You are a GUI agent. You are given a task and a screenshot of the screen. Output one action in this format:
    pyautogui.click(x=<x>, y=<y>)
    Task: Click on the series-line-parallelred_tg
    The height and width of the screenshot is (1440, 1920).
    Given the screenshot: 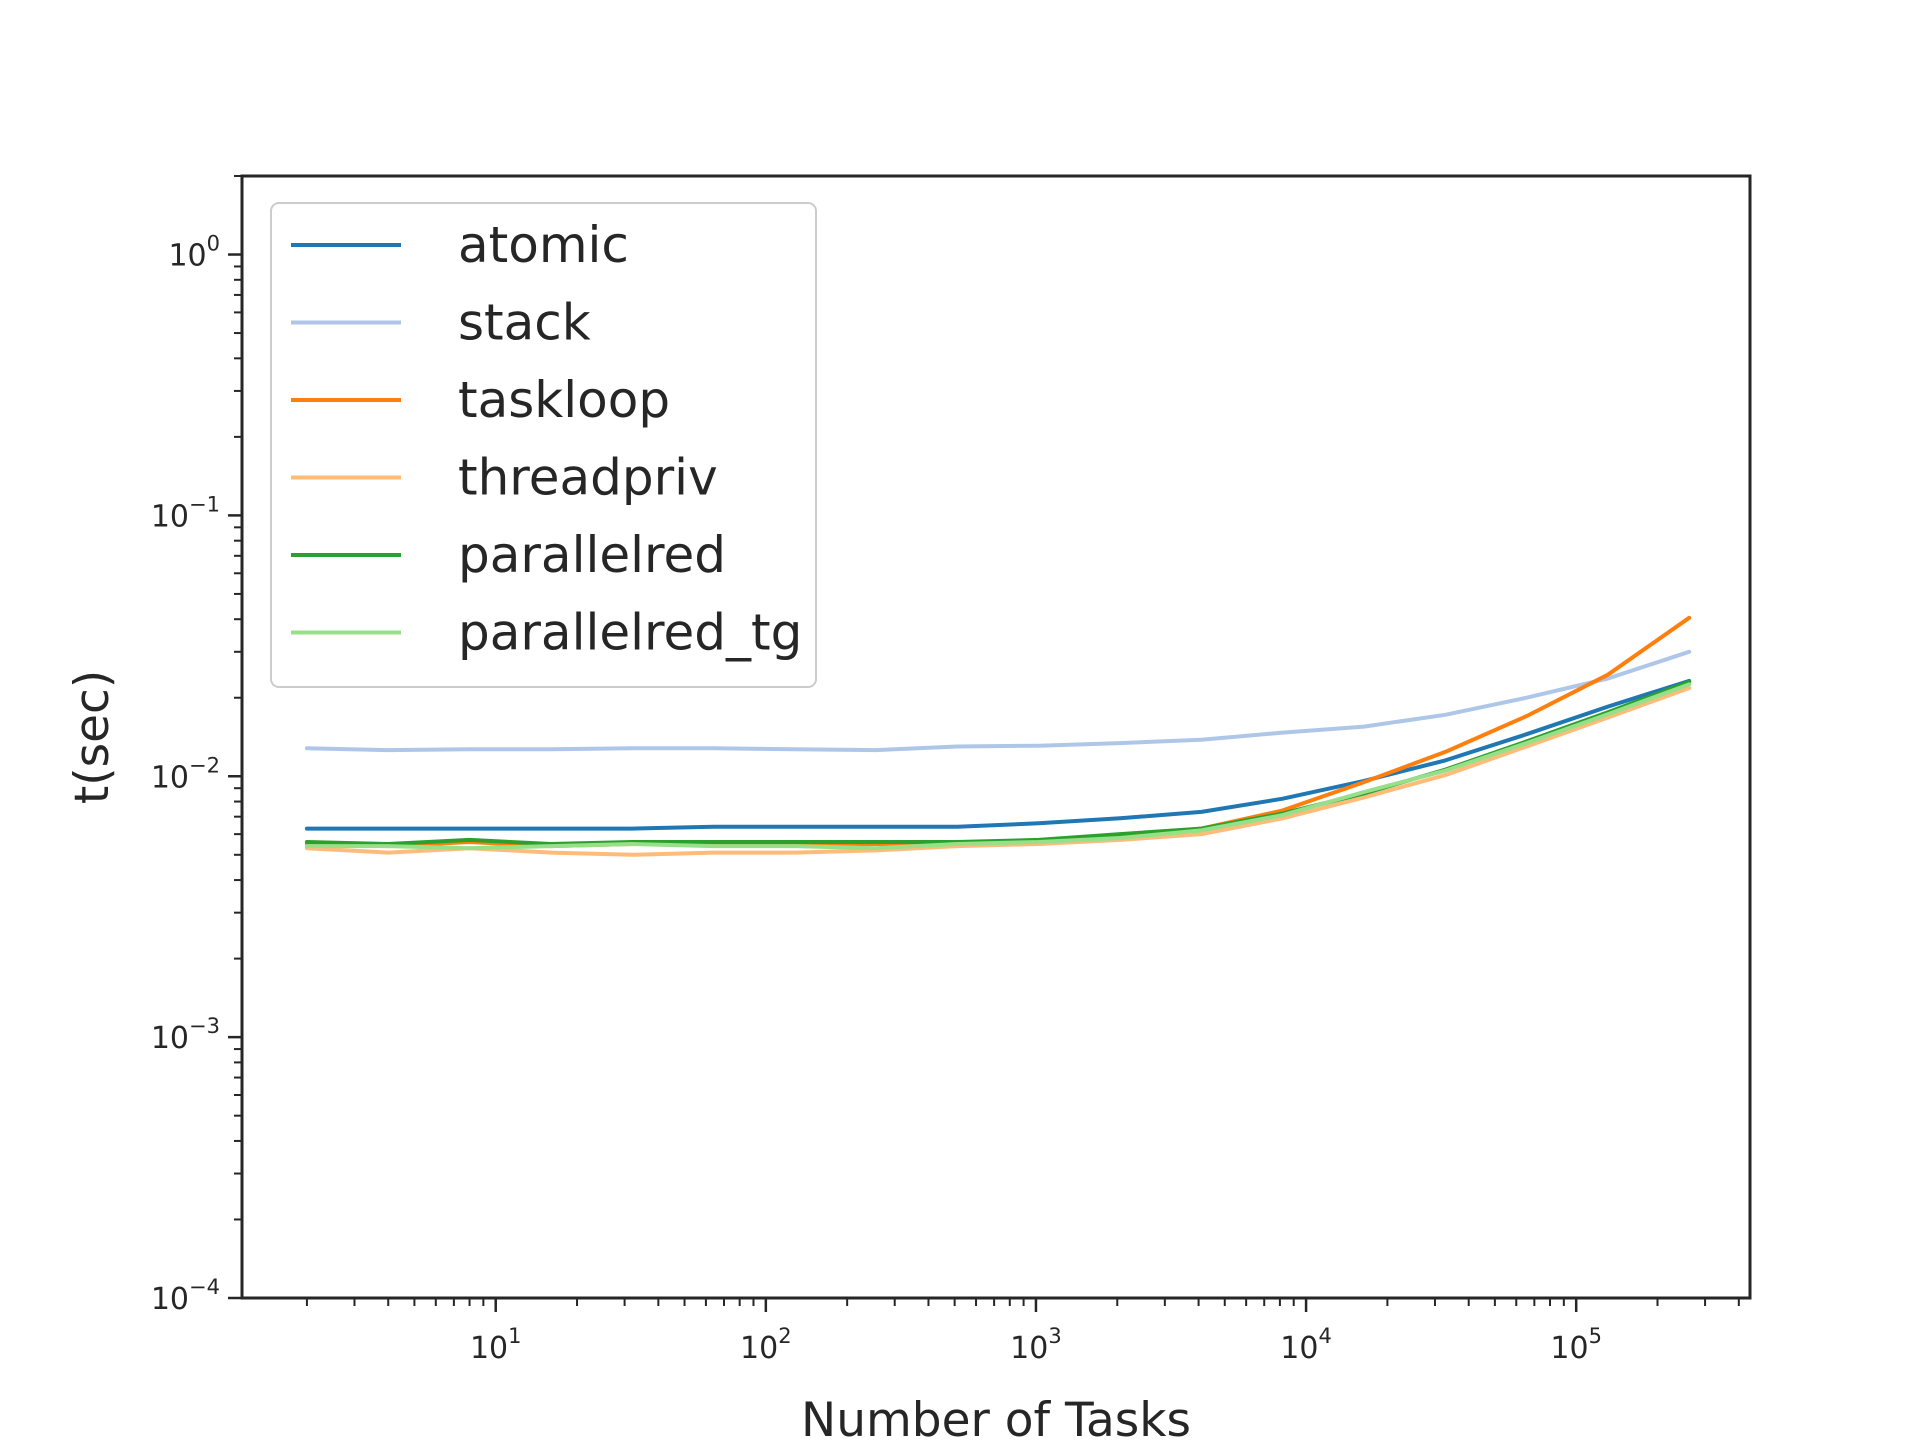 What is the action you would take?
    pyautogui.click(x=998, y=766)
    